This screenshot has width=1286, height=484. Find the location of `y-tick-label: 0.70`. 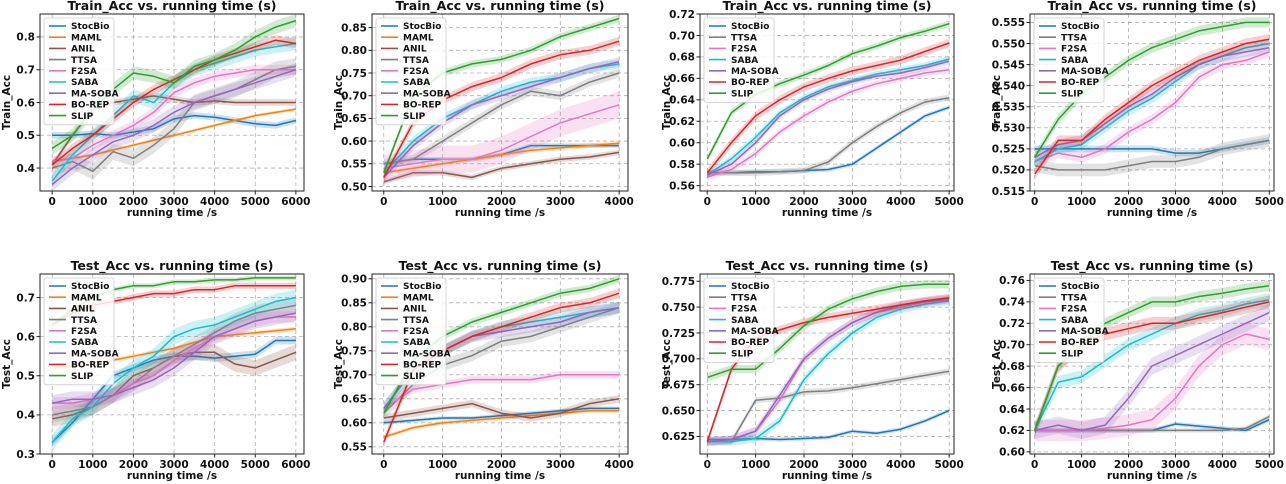

y-tick-label: 0.70 is located at coordinates (1012, 346).